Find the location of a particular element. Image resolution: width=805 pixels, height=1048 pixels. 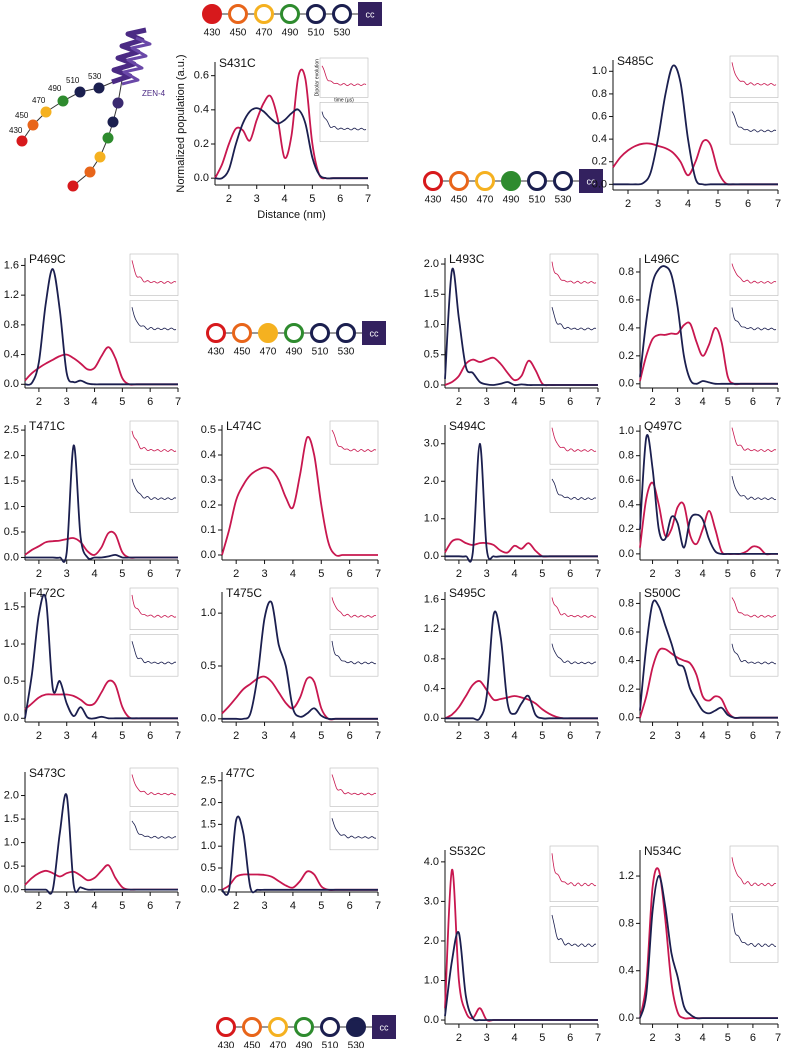

construct-tag: cc is located at coordinates (385, 1027).